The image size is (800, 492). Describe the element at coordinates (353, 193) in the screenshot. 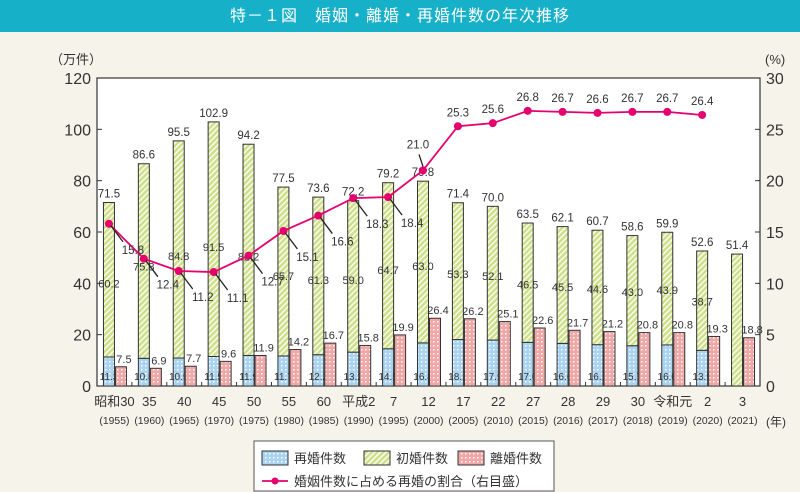

I see `marriage-total-label: 72.2` at that location.